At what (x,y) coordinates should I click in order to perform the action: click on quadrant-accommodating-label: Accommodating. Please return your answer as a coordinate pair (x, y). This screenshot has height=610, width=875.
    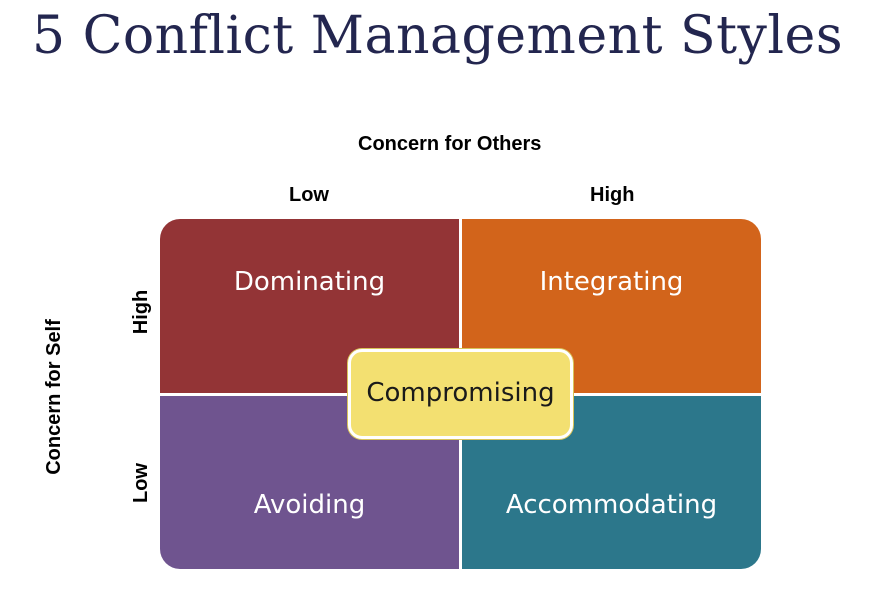
    Looking at the image, I should click on (611, 505).